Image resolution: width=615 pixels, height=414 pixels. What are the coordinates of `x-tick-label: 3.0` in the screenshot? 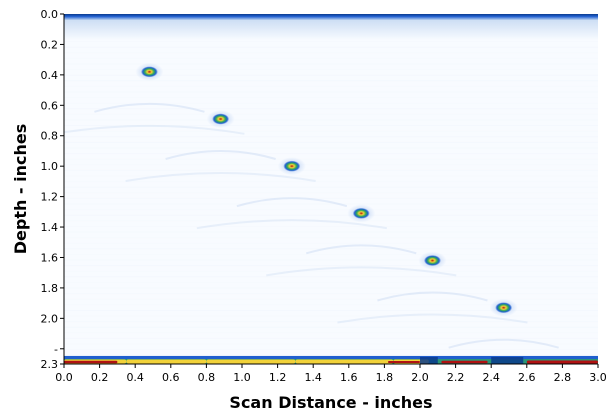 It's located at (598, 377).